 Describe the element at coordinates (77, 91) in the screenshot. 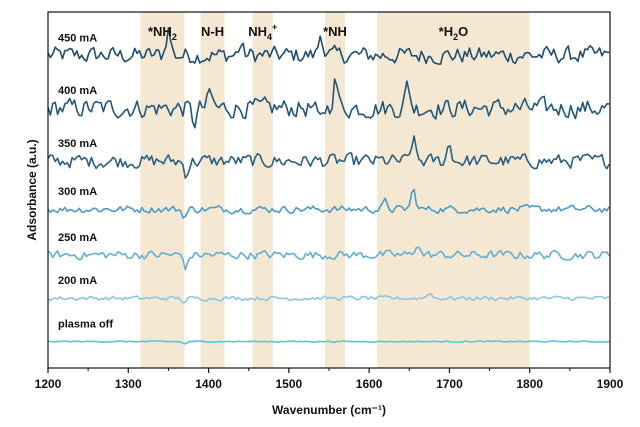

I see `series-label-1: 400 mA` at that location.